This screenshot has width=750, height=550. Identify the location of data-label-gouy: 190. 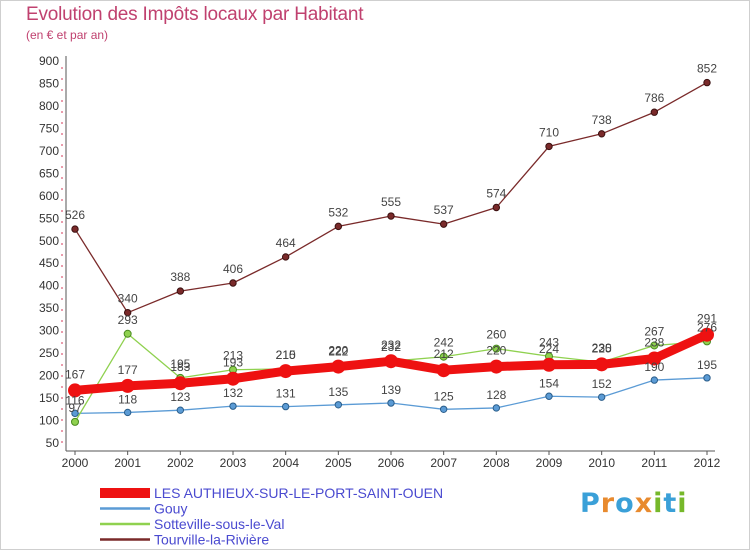
(654, 367).